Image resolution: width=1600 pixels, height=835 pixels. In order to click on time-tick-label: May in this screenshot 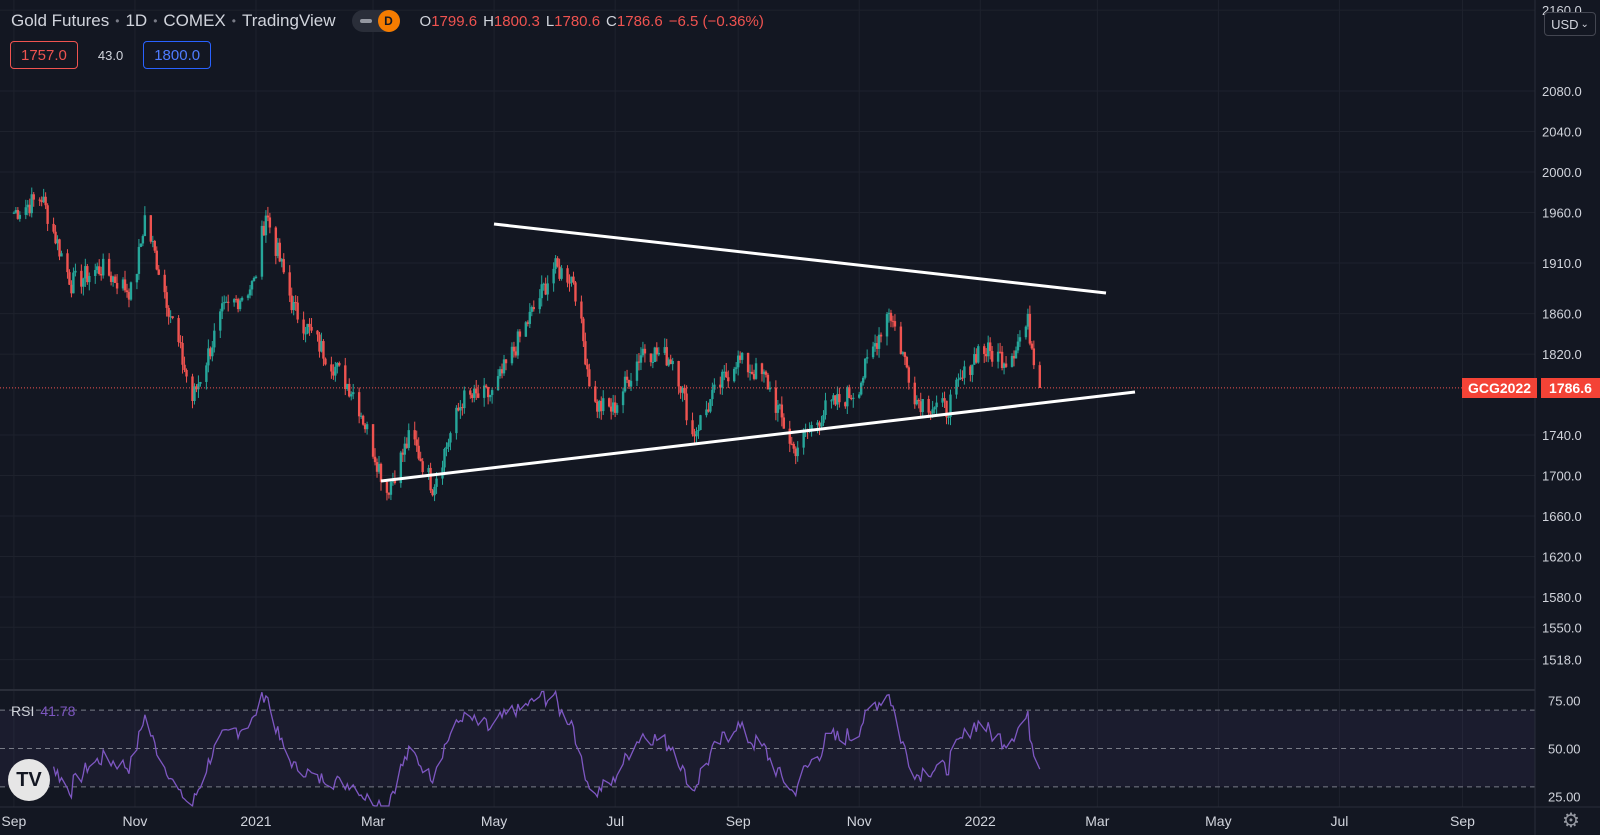, I will do `click(1218, 821)`.